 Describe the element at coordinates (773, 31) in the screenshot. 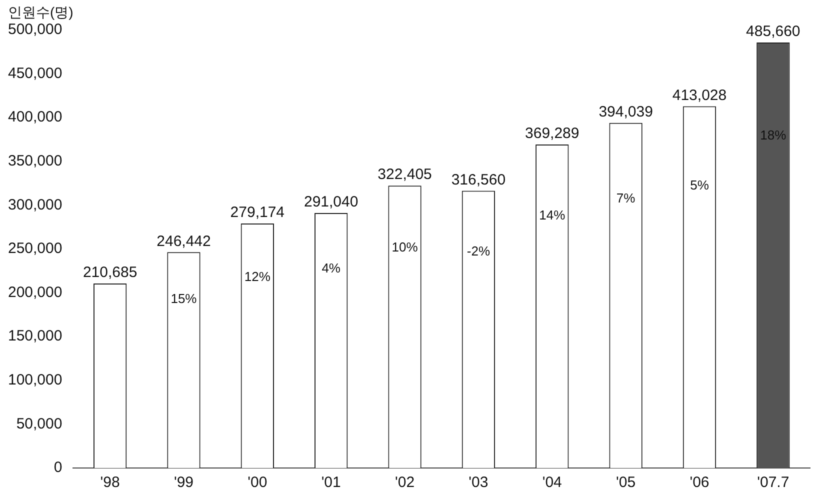

I see `data-label: 485,660` at that location.